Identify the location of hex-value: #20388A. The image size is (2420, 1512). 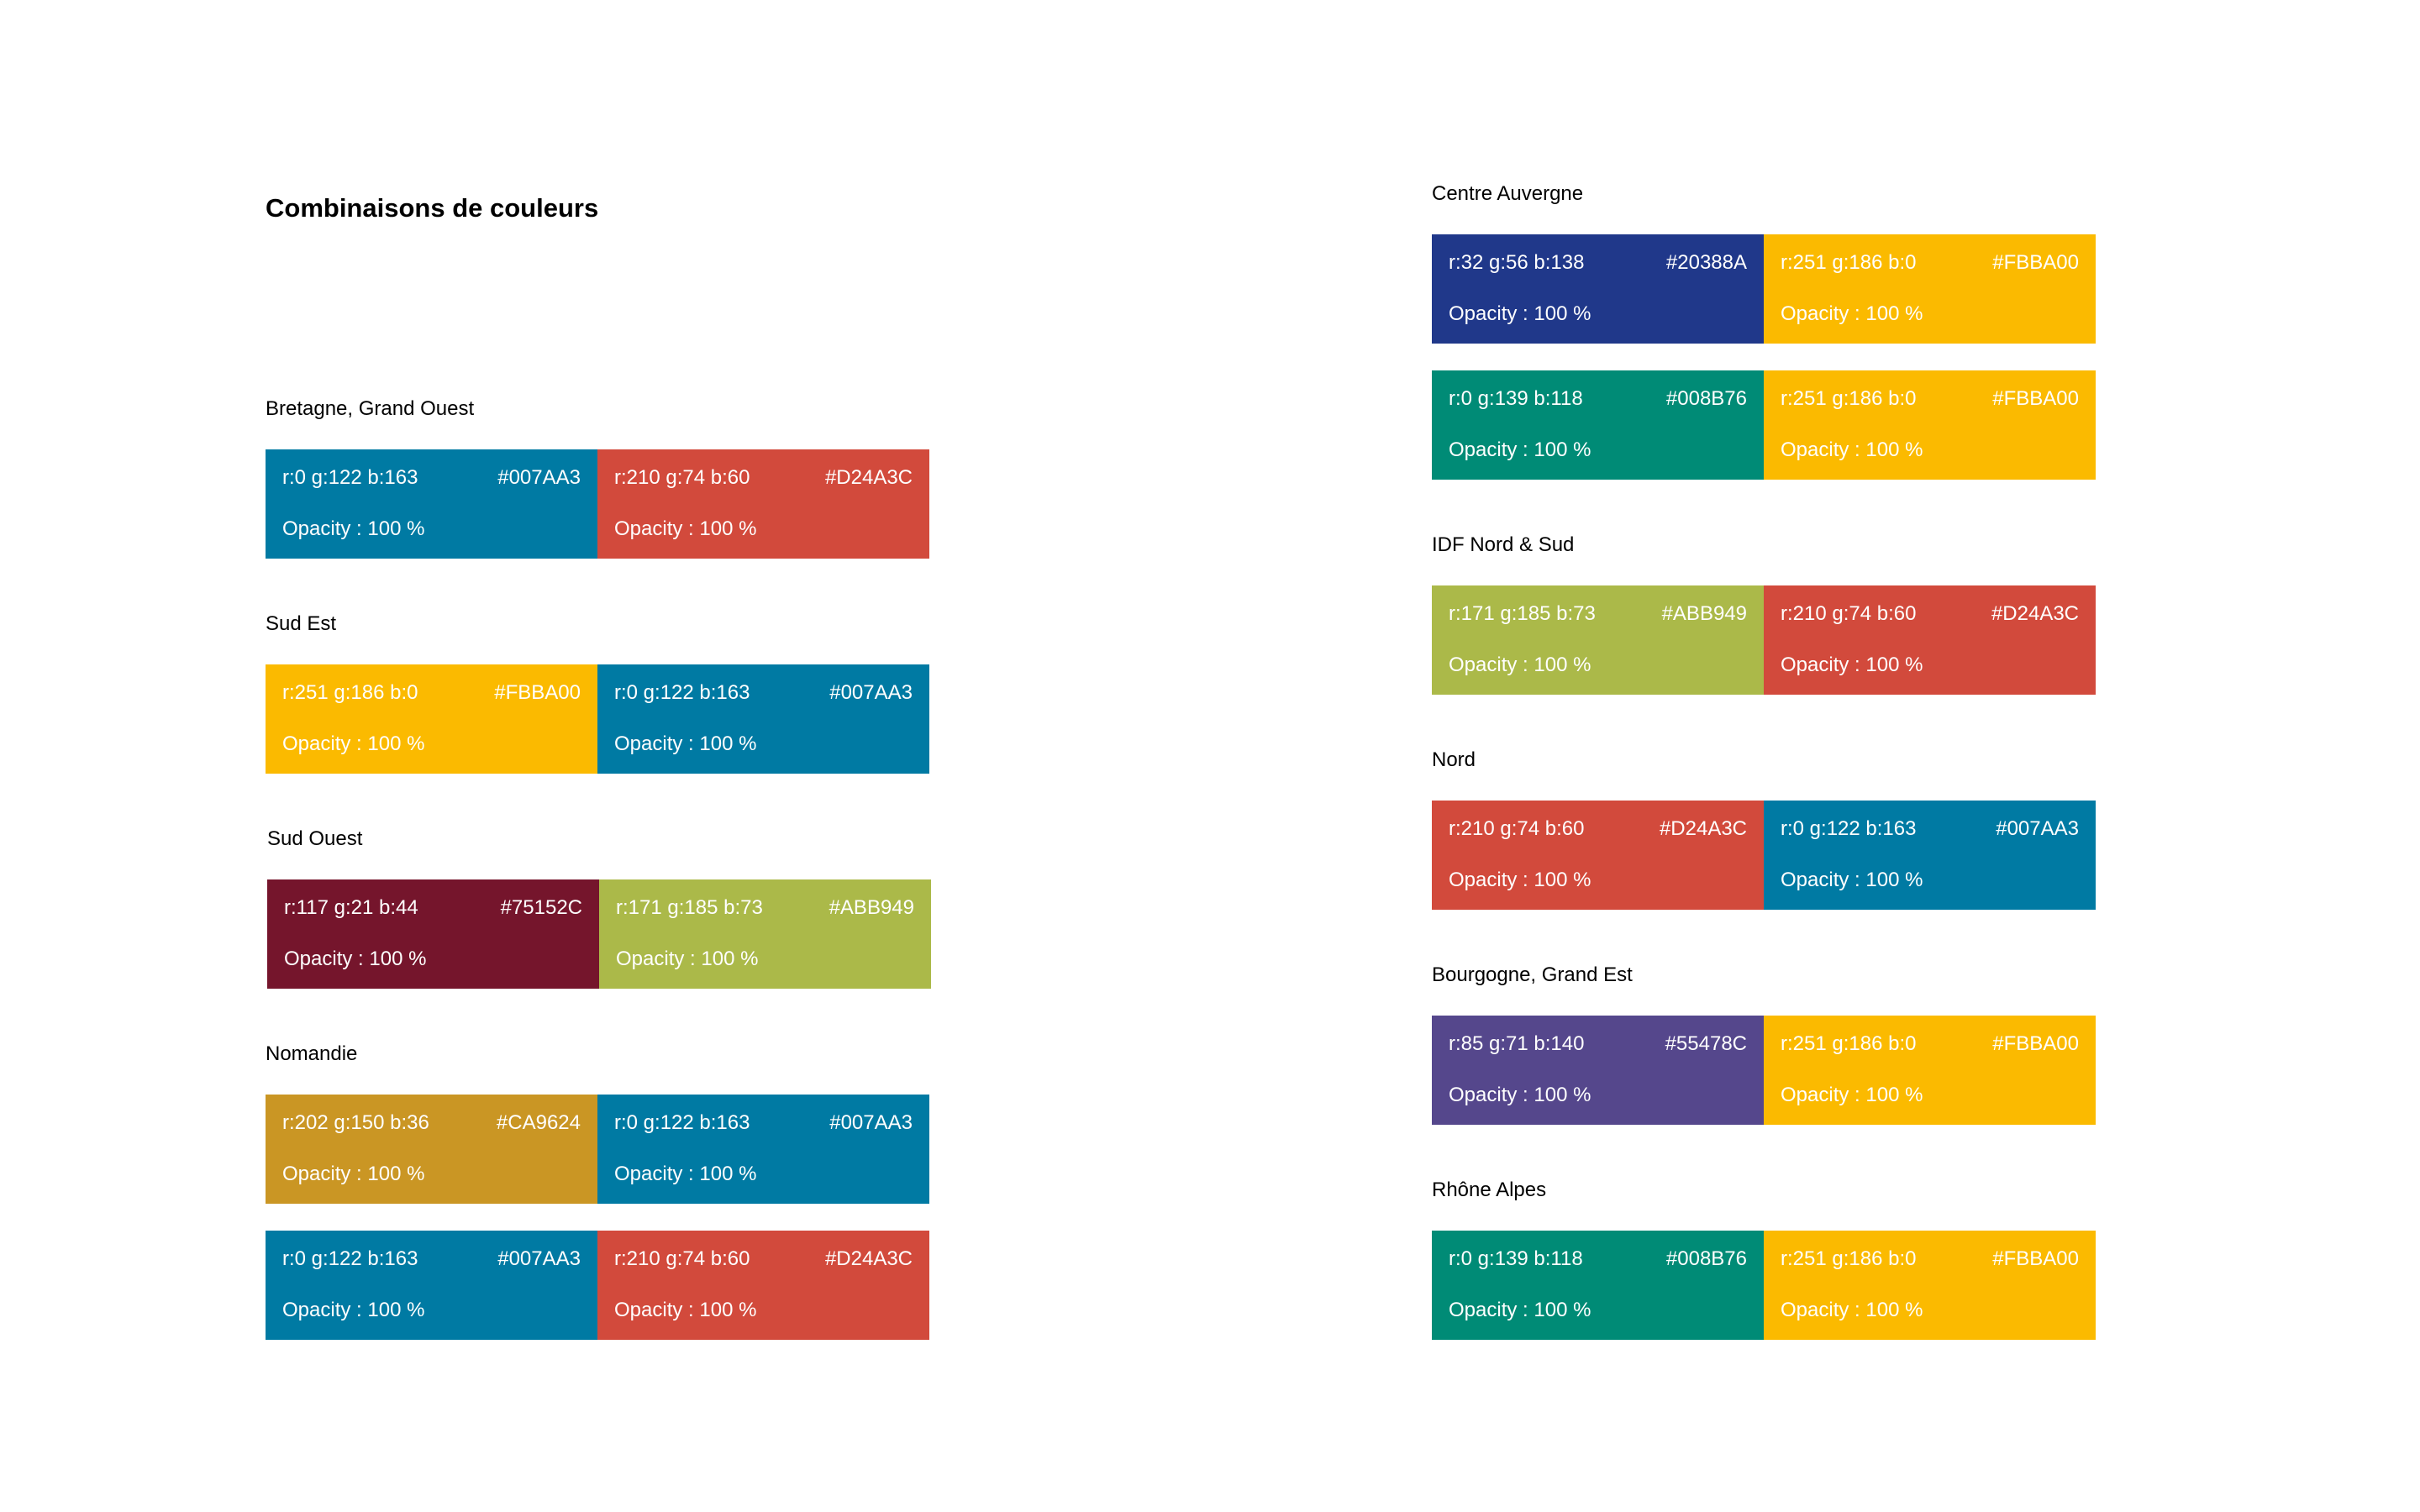
(1706, 262).